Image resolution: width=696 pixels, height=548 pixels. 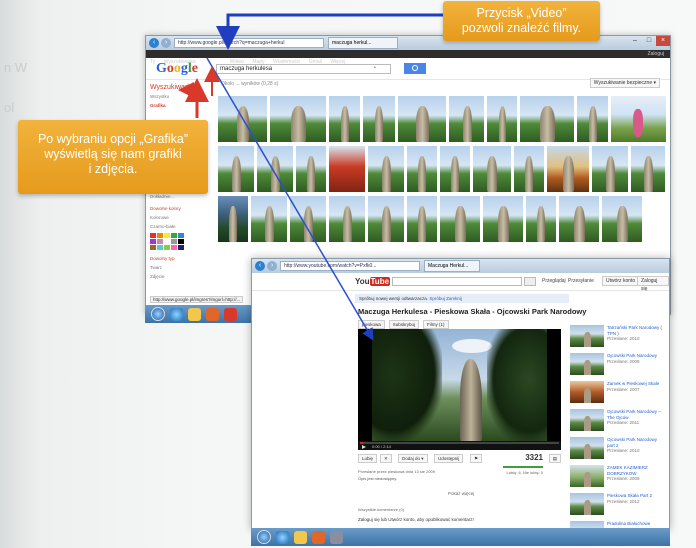 What do you see at coordinates (621, 281) in the screenshot?
I see `create-account-button: Utwórz konto` at bounding box center [621, 281].